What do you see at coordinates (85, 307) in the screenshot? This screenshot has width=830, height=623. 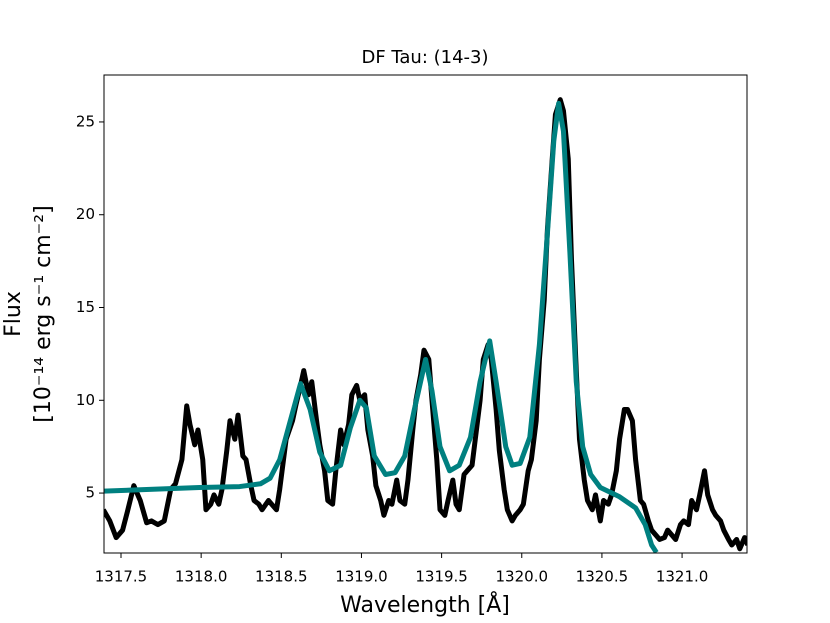 I see `y-tick-label: 15` at bounding box center [85, 307].